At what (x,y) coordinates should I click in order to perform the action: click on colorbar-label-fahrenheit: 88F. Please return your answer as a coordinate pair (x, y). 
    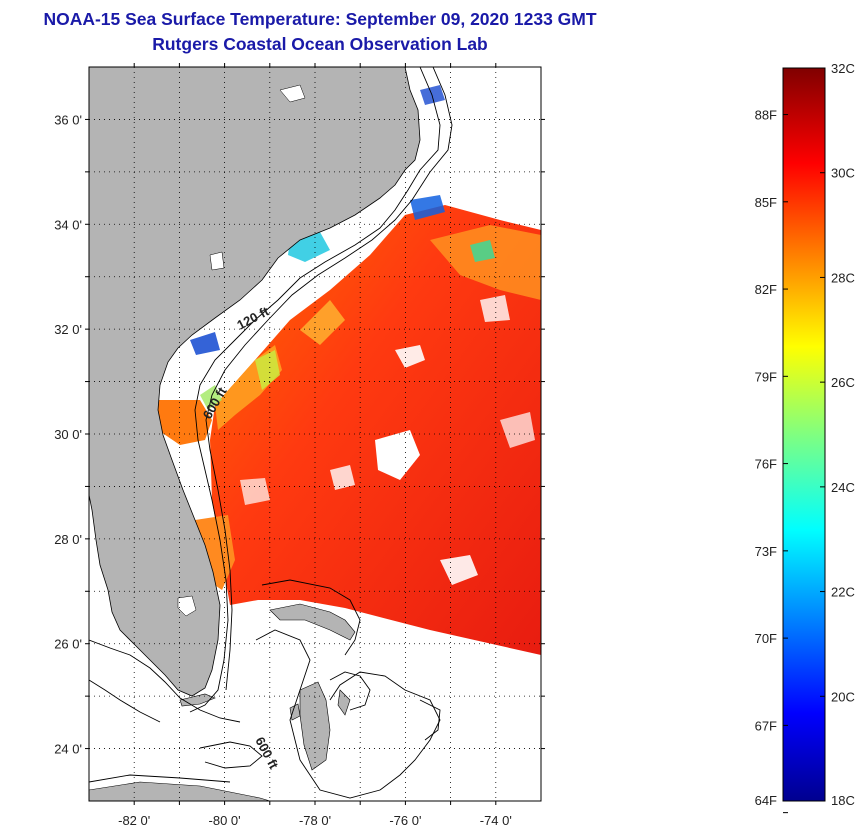
    Looking at the image, I should click on (766, 115).